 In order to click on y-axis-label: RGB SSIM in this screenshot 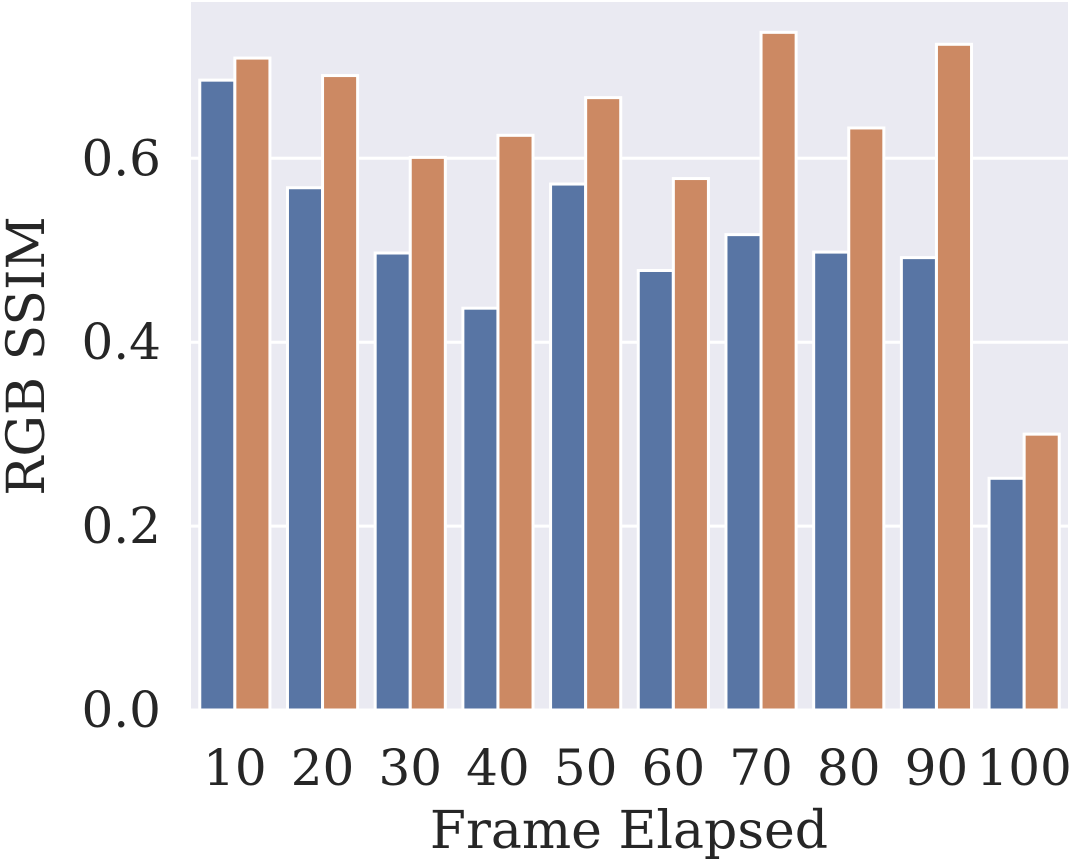, I will do `click(28, 356)`.